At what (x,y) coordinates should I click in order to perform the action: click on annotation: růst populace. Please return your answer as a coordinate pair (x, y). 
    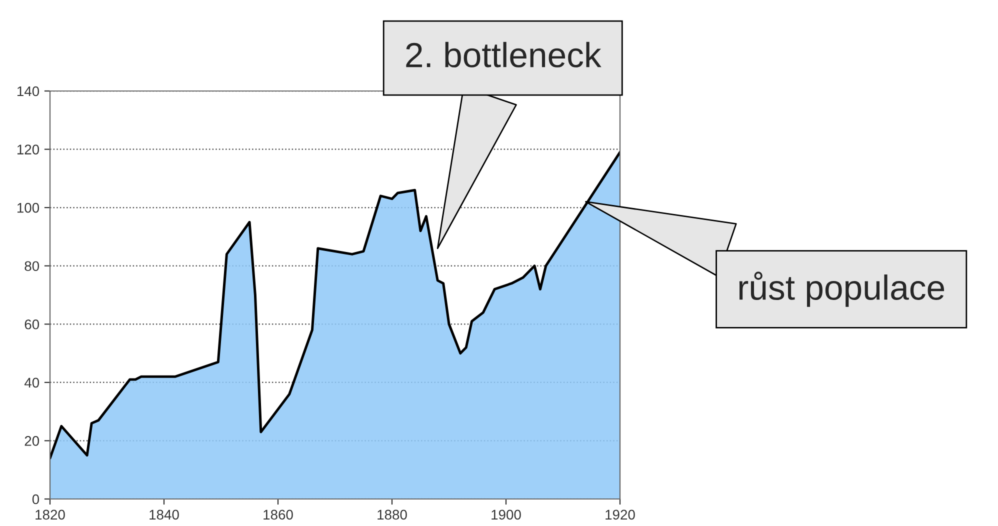
    Looking at the image, I should click on (841, 289).